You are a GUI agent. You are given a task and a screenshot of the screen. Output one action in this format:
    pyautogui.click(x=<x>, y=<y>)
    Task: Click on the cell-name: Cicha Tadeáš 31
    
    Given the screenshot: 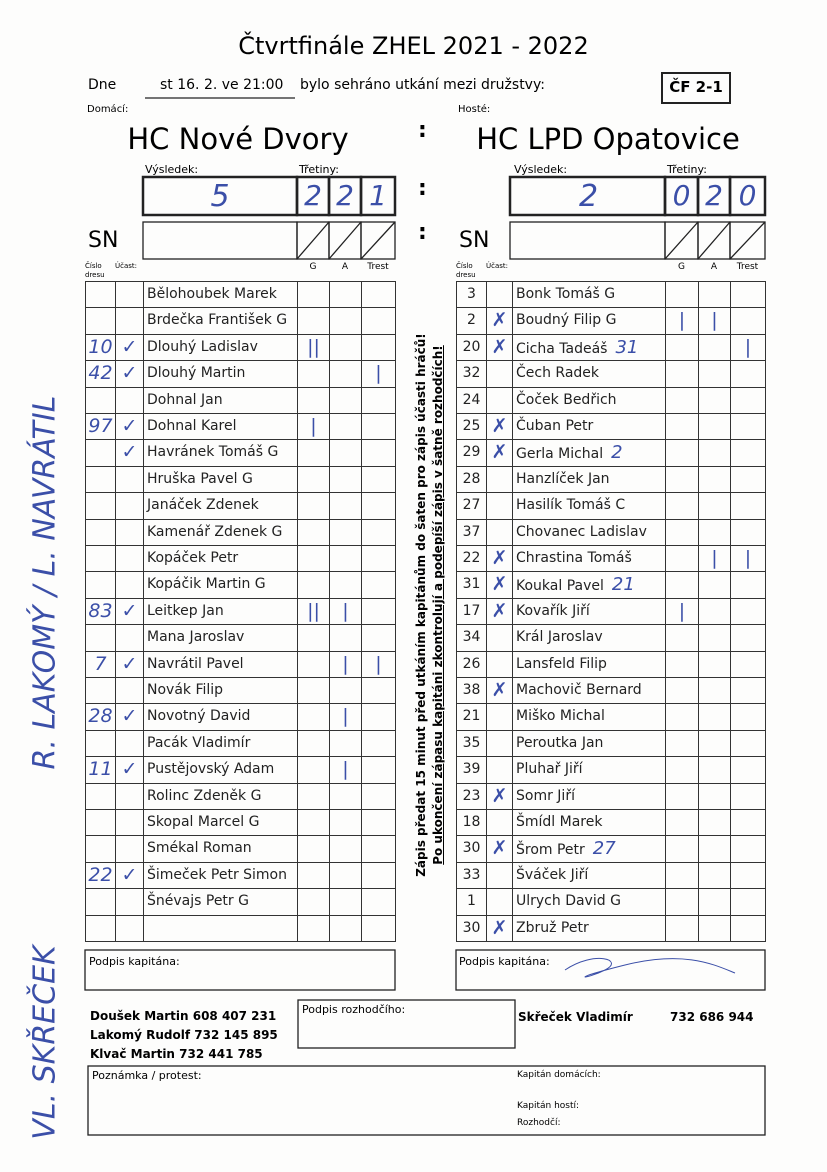 What is the action you would take?
    pyautogui.click(x=589, y=347)
    